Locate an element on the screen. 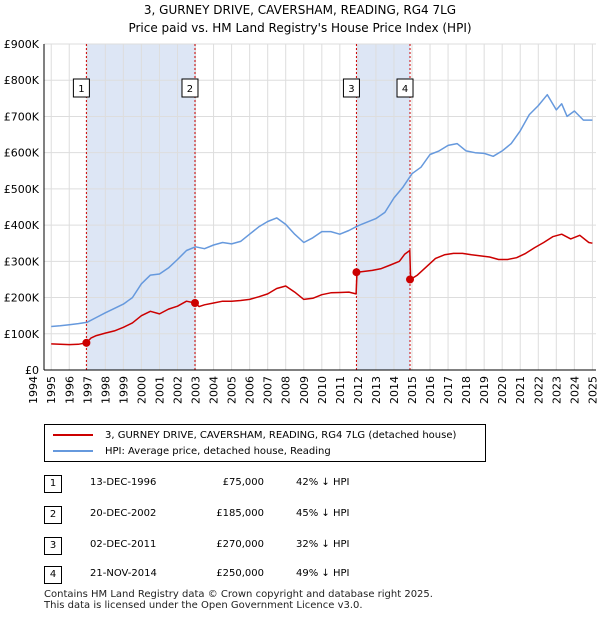  x-tick-label: 2012 is located at coordinates (358, 390).